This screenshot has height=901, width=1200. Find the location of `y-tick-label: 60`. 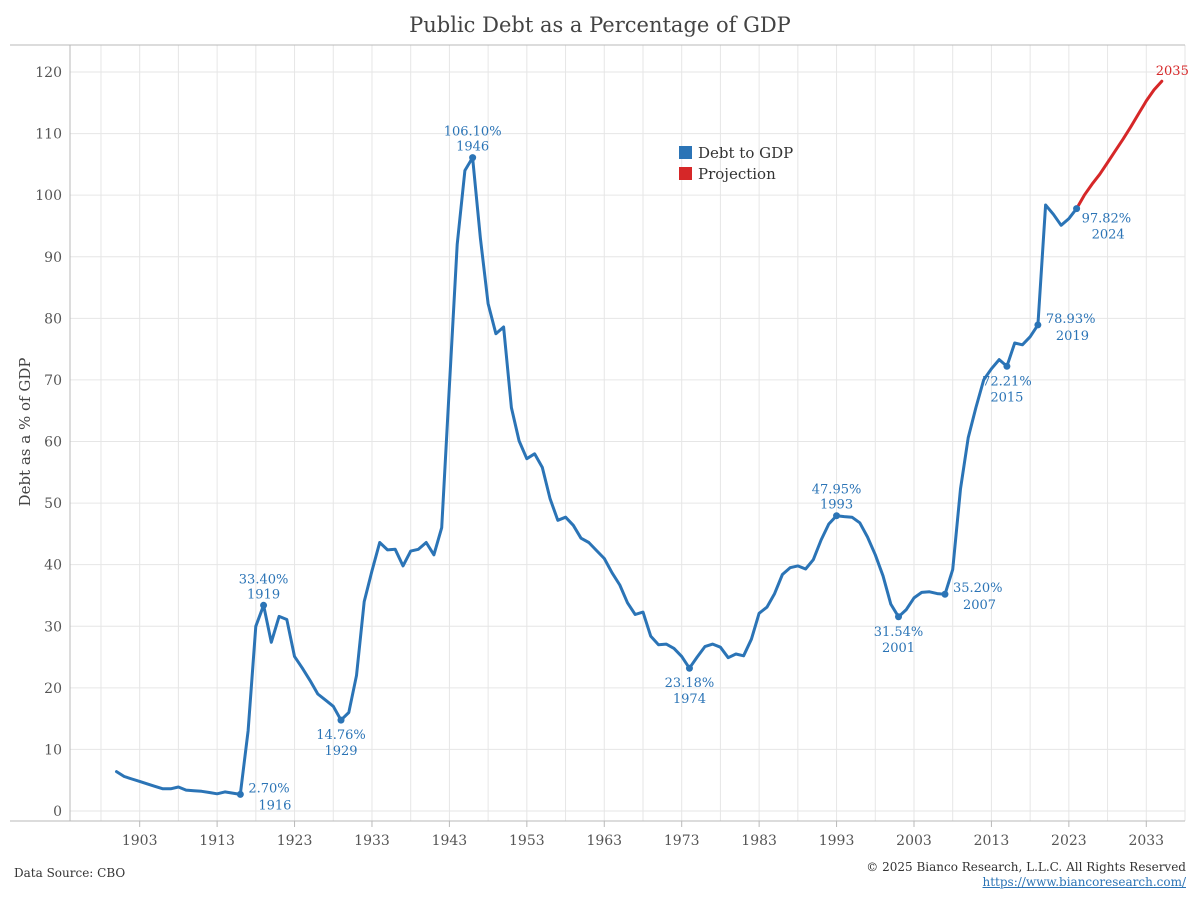

y-tick-label: 60 is located at coordinates (53, 443).